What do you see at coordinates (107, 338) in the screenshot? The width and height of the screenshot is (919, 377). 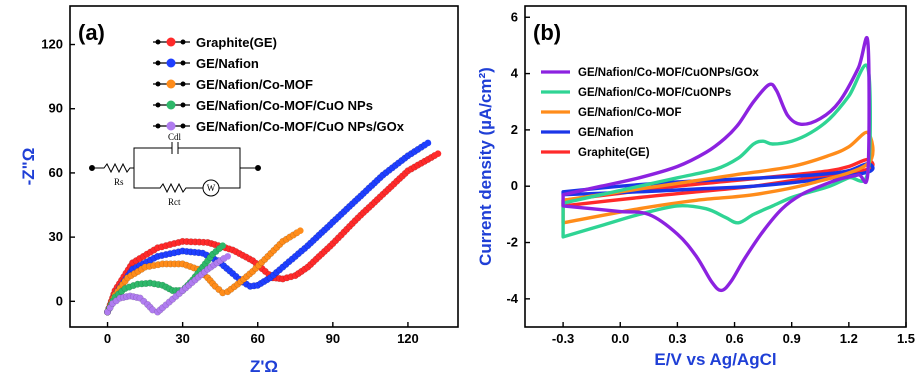 I see `x-tick-label-a: 0` at bounding box center [107, 338].